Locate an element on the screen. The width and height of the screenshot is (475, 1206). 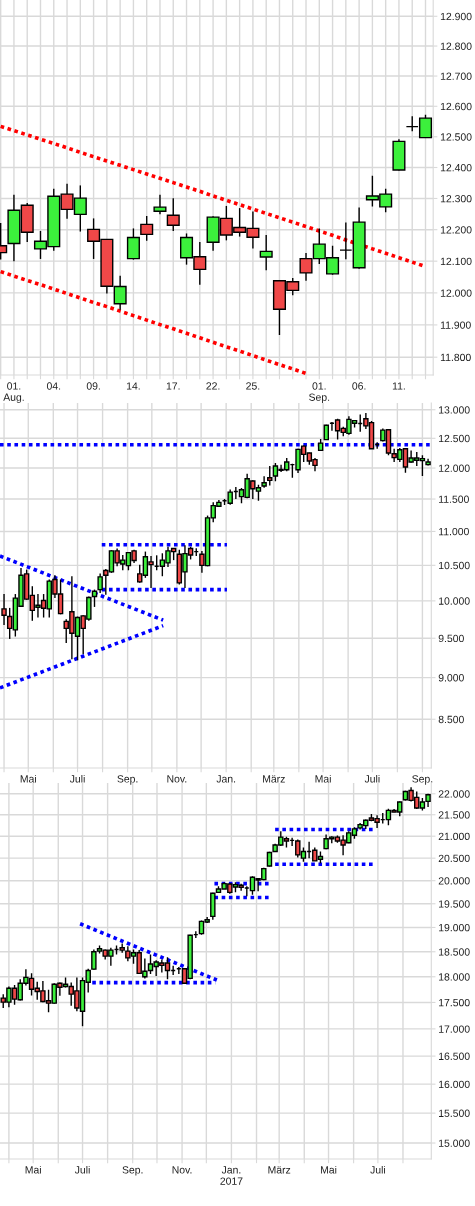
y-tick-label: 11.800 is located at coordinates (455, 357).